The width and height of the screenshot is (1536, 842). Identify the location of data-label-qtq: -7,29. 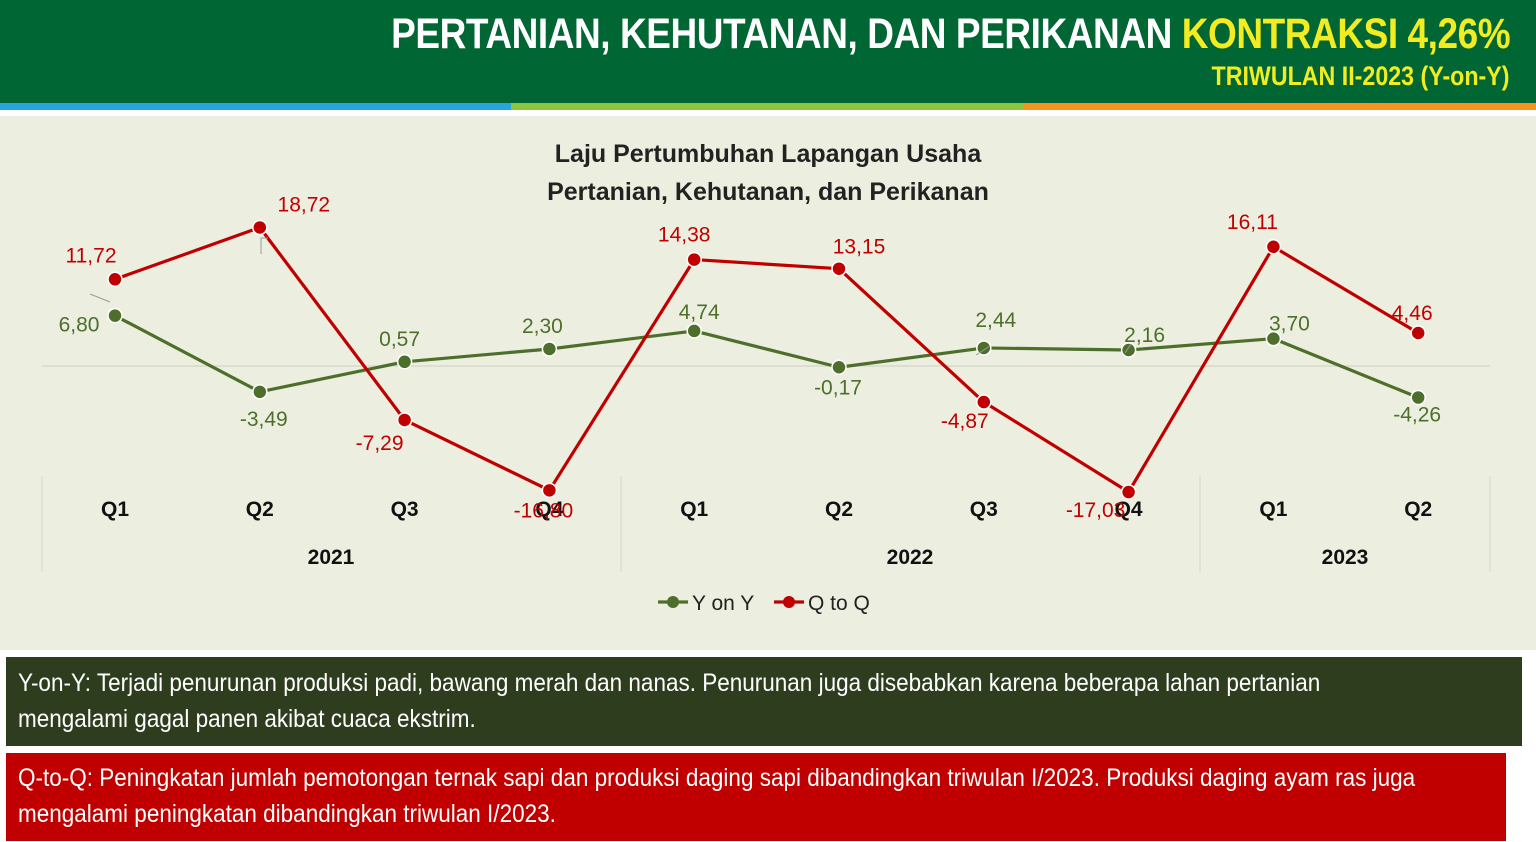
(380, 443).